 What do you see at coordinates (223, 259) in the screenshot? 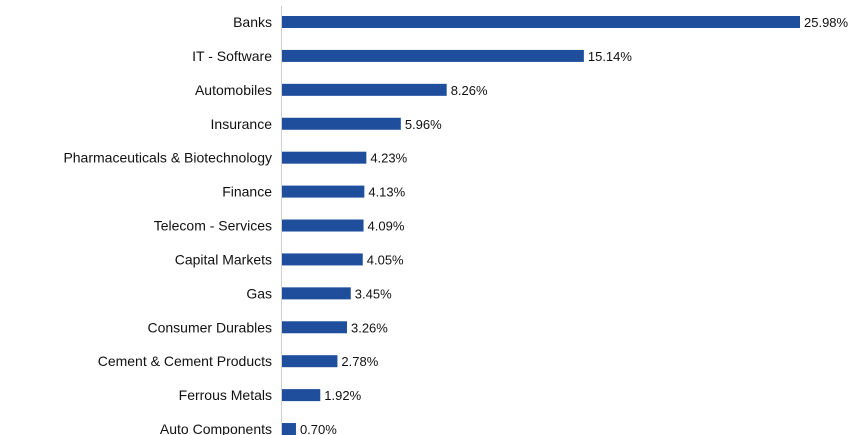
I see `category-label: Capital Markets` at bounding box center [223, 259].